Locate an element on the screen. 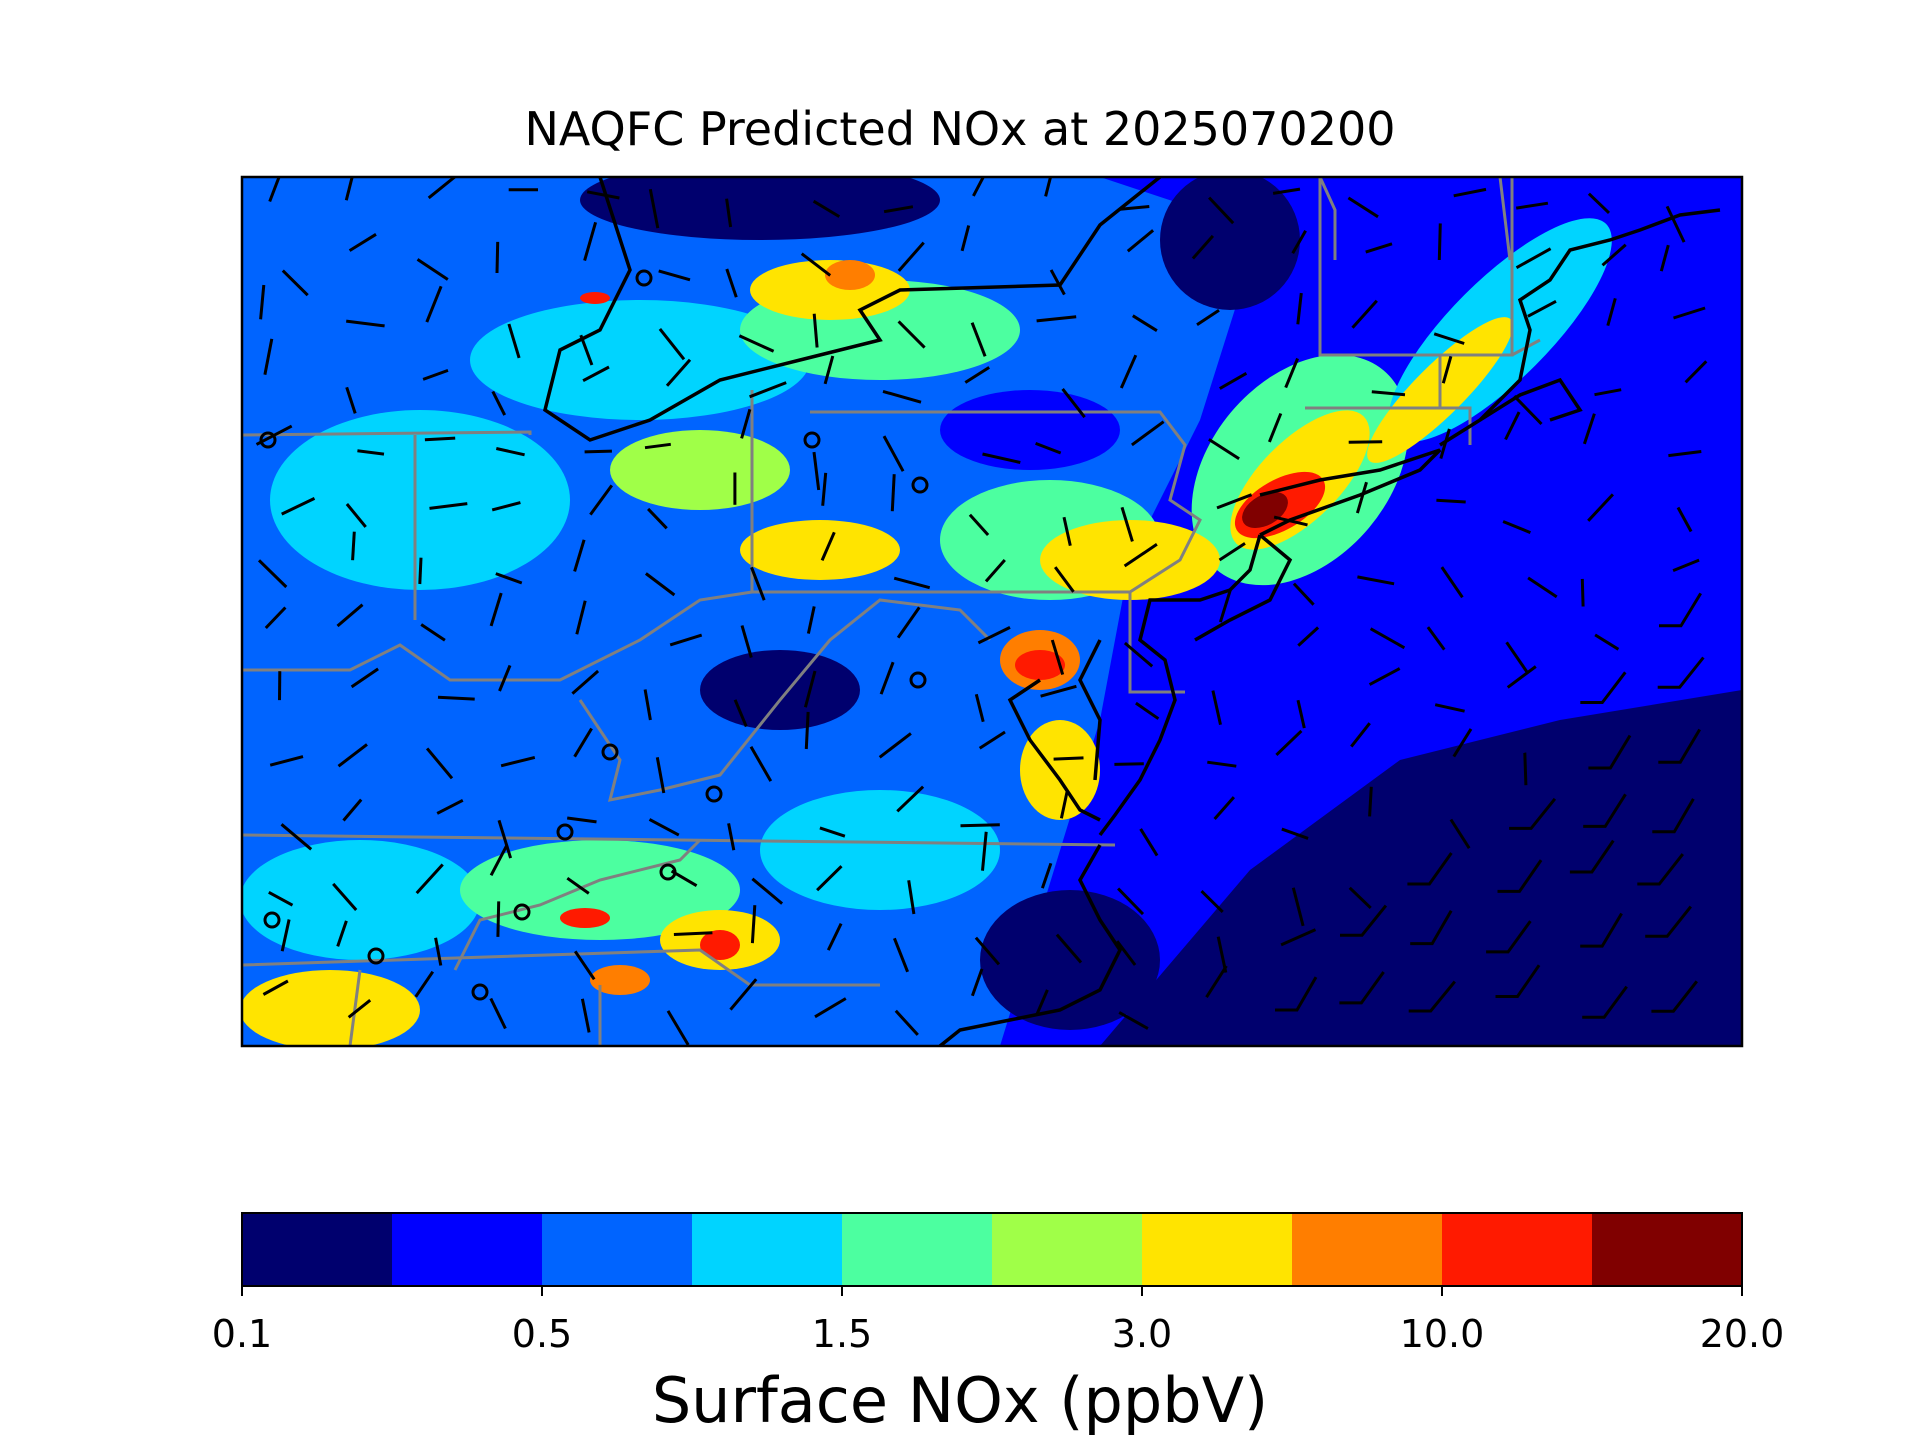  colorbar-tick-label: 20.0 is located at coordinates (1742, 1334).